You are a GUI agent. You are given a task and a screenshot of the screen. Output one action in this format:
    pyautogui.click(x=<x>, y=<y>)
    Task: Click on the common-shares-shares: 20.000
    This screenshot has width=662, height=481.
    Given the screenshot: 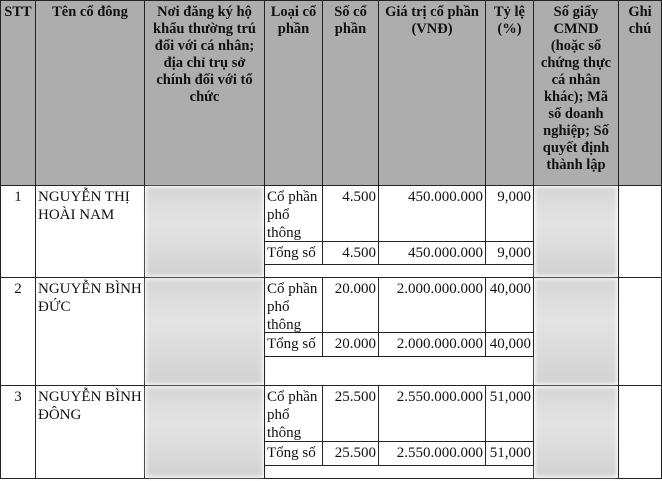 What is the action you would take?
    pyautogui.click(x=350, y=305)
    